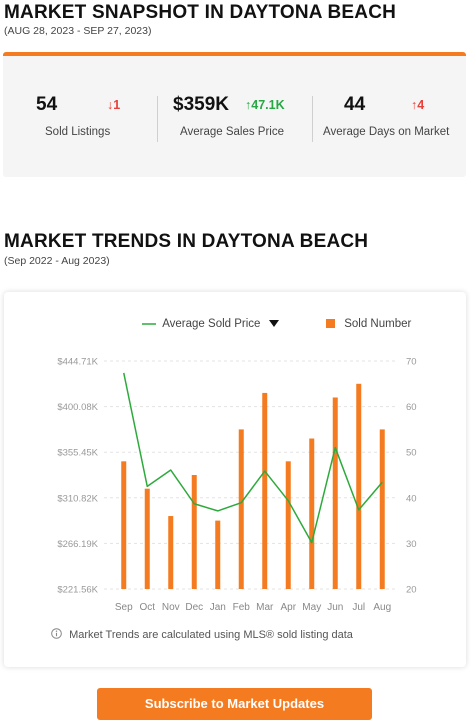 The height and width of the screenshot is (725, 471). Describe the element at coordinates (77, 362) in the screenshot. I see `y-left-tick-label: $444.71K` at that location.